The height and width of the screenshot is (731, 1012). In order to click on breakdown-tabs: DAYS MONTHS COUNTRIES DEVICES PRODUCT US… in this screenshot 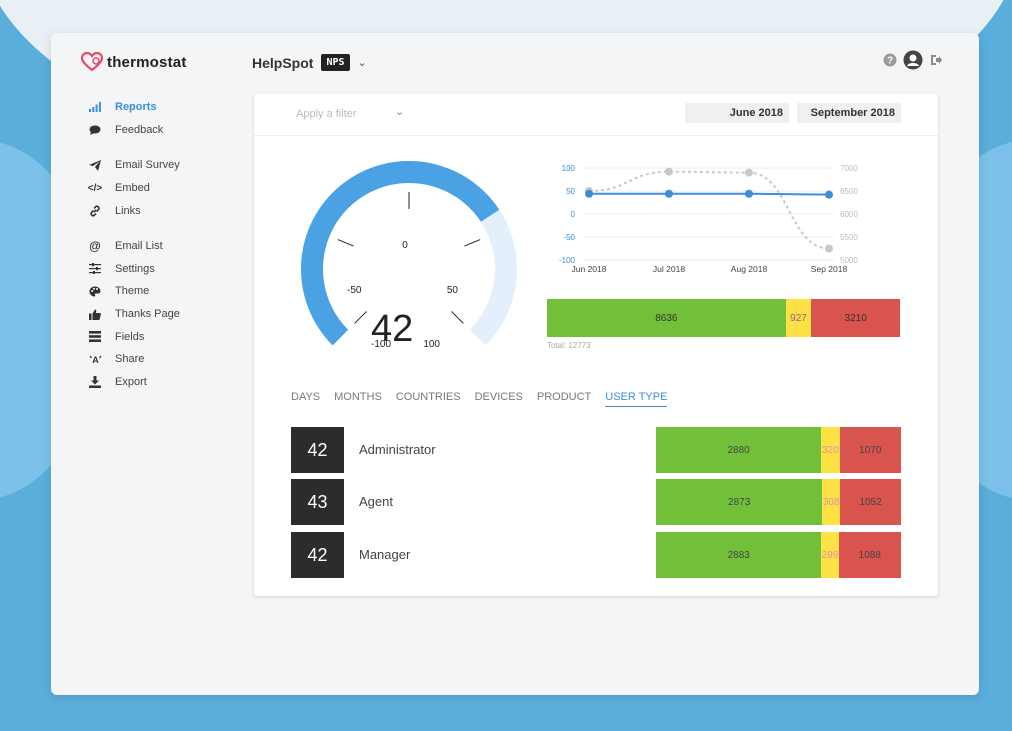, I will do `click(479, 399)`.